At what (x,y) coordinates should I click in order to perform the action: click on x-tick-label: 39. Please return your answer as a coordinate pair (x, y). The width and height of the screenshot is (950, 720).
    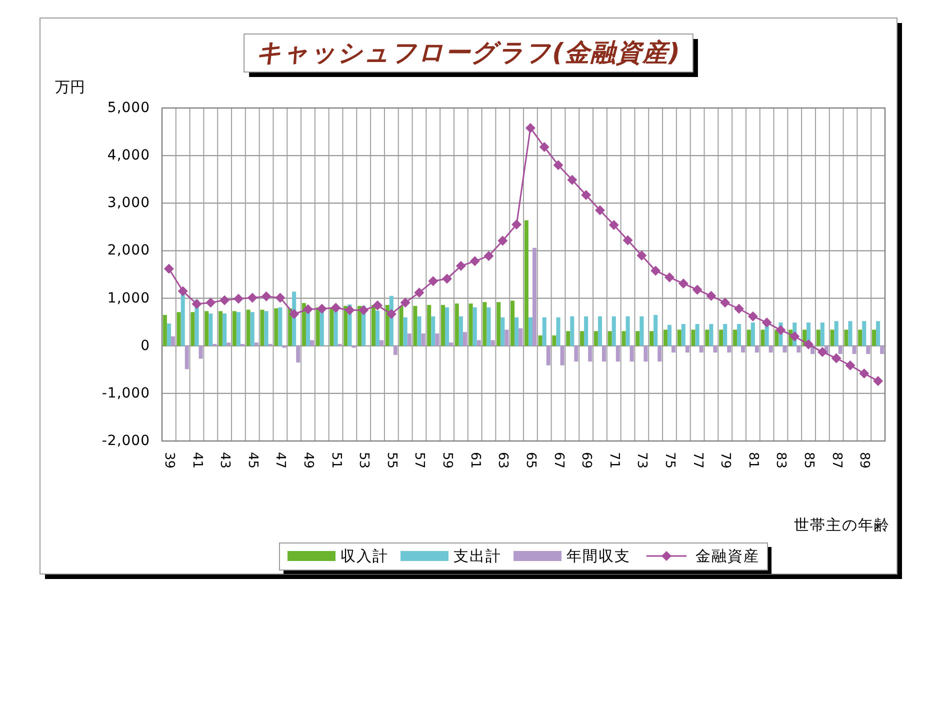
    Looking at the image, I should click on (168, 460).